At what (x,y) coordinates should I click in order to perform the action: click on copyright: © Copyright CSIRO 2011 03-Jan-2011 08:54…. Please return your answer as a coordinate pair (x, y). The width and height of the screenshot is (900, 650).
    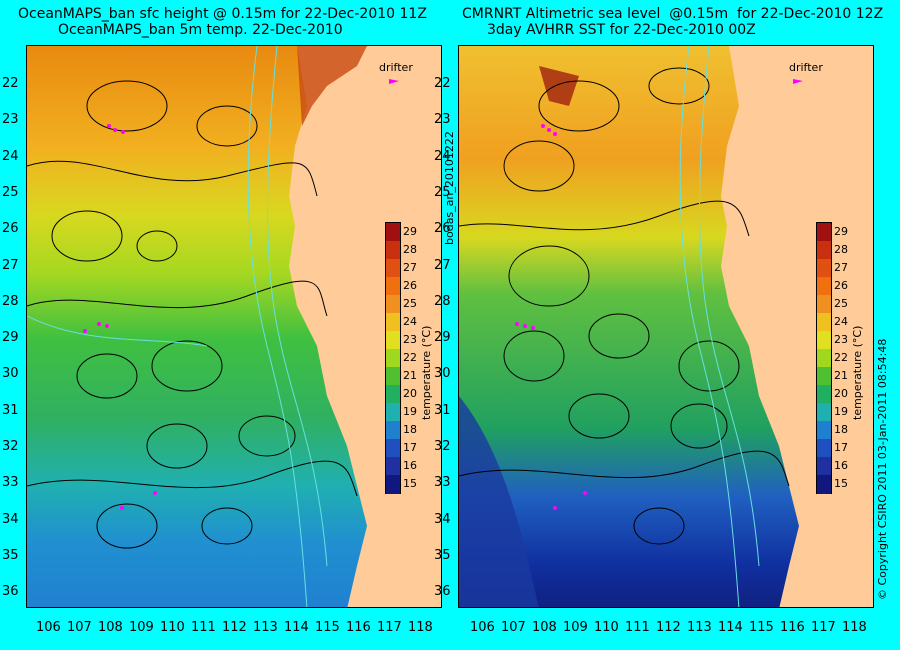
    Looking at the image, I should click on (882, 469).